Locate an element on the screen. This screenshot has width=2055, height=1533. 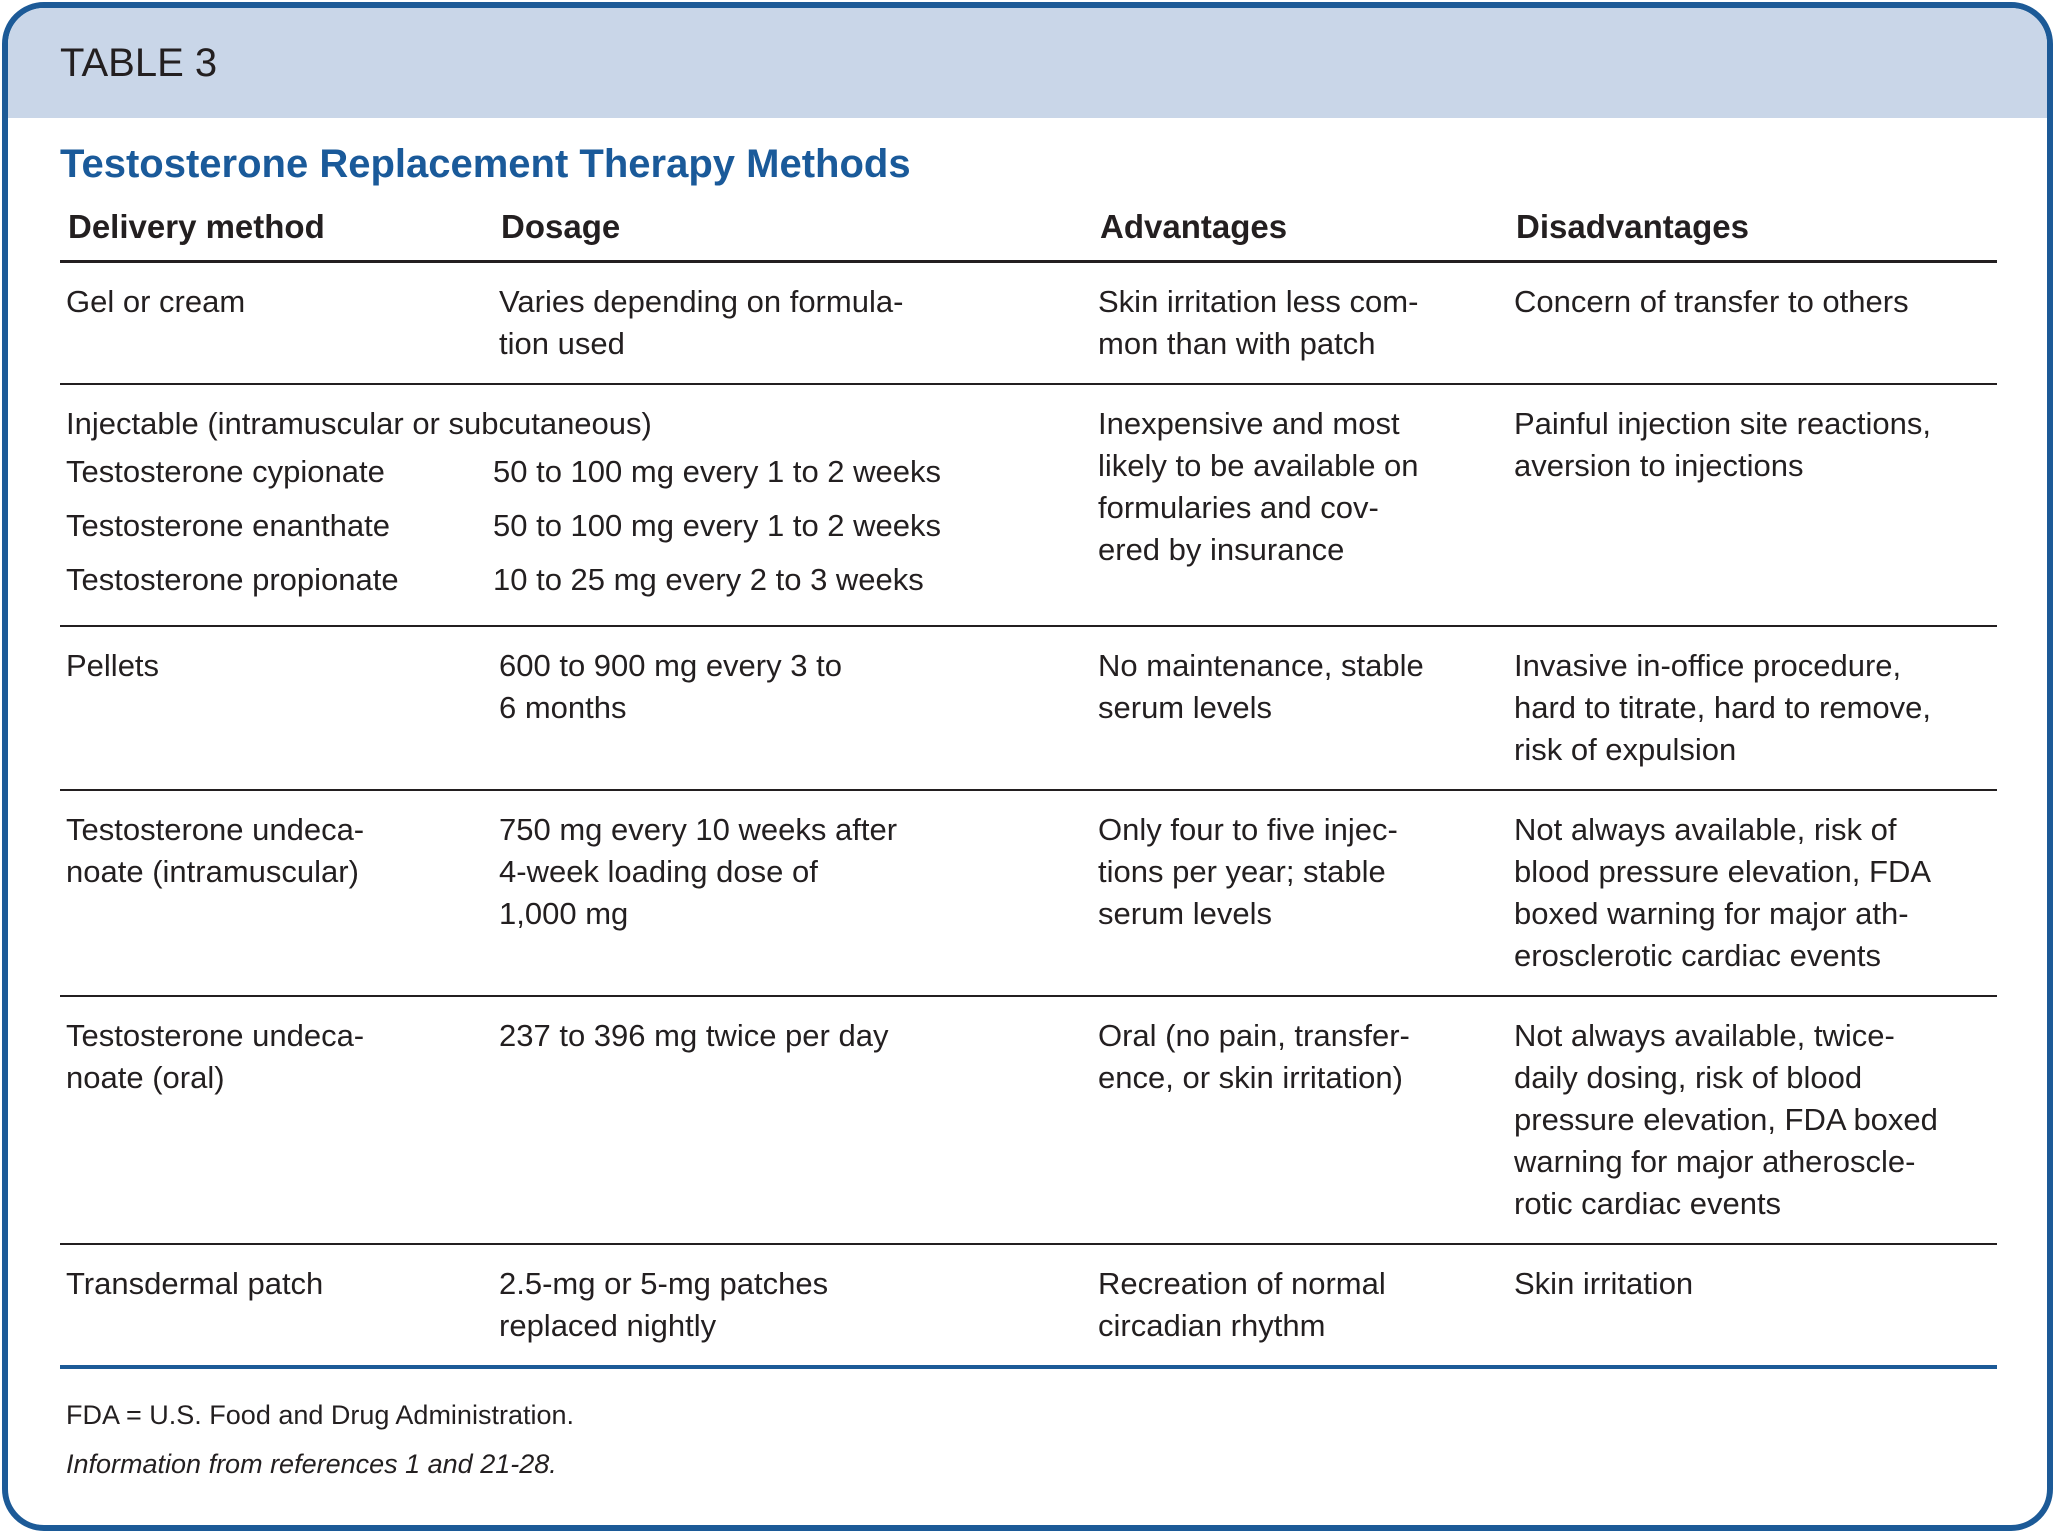
cell: Testosterone undeca-noate (oral) is located at coordinates (276, 1120).